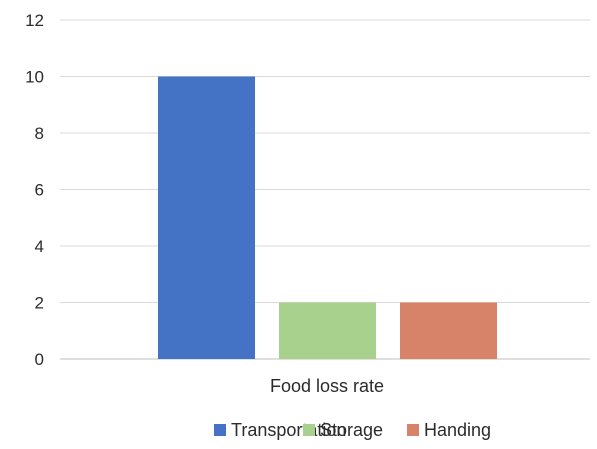 The image size is (597, 449). What do you see at coordinates (288, 430) in the screenshot?
I see `legend-label: Transportation` at bounding box center [288, 430].